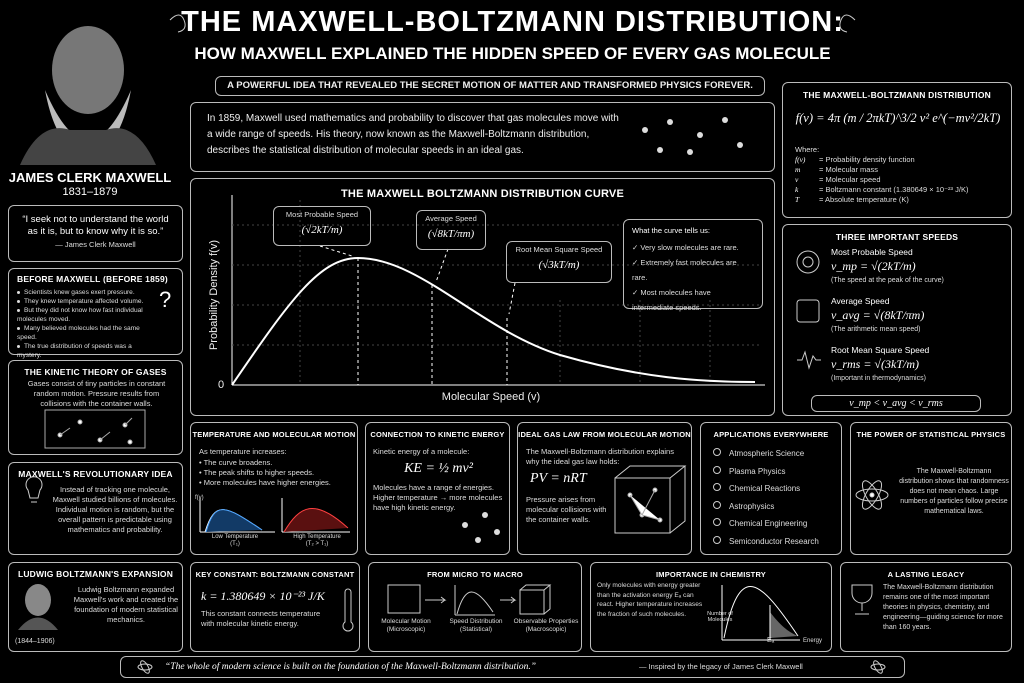 The image size is (1024, 683). What do you see at coordinates (864, 199) in the screenshot?
I see `meaning: = Absolute temperature (K)` at bounding box center [864, 199].